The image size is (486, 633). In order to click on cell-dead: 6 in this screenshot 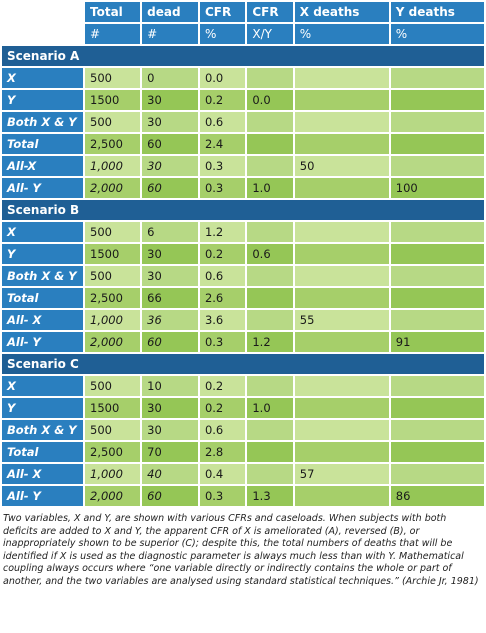, I will do `click(170, 232)`.